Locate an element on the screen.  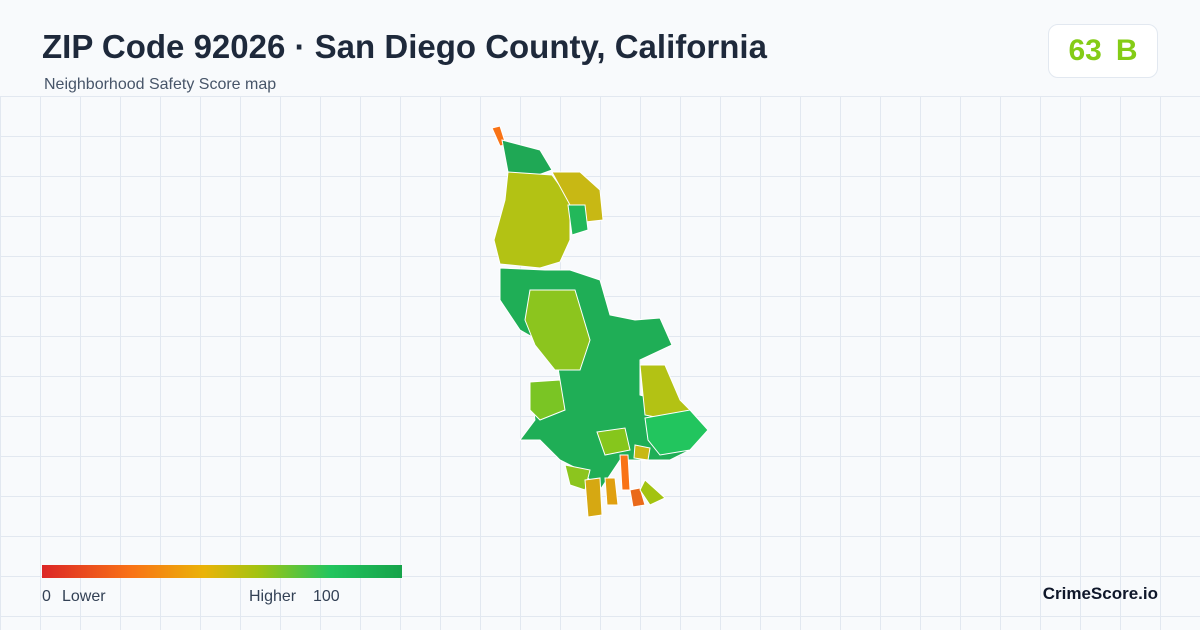
brand: CrimeScore.io is located at coordinates (1100, 593).